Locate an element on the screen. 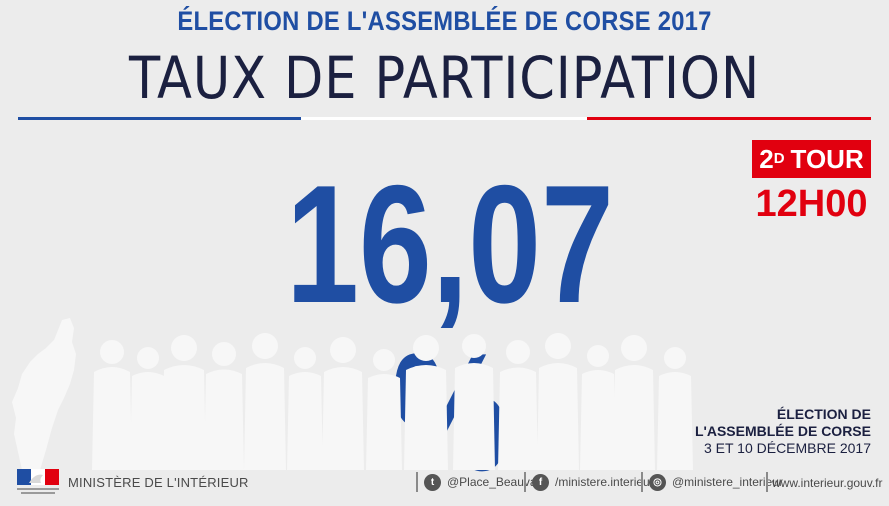  website-link: www.interieur.gouv.fr is located at coordinates (827, 483).